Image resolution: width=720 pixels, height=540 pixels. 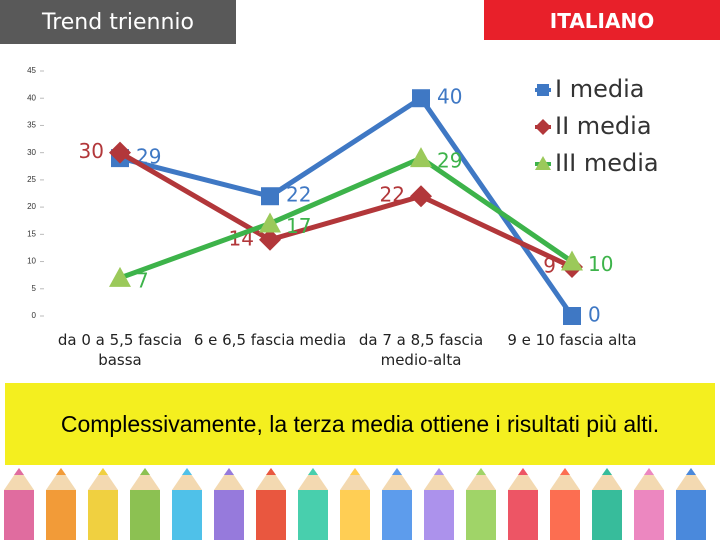 I want to click on data-label: 10, so click(x=600, y=264).